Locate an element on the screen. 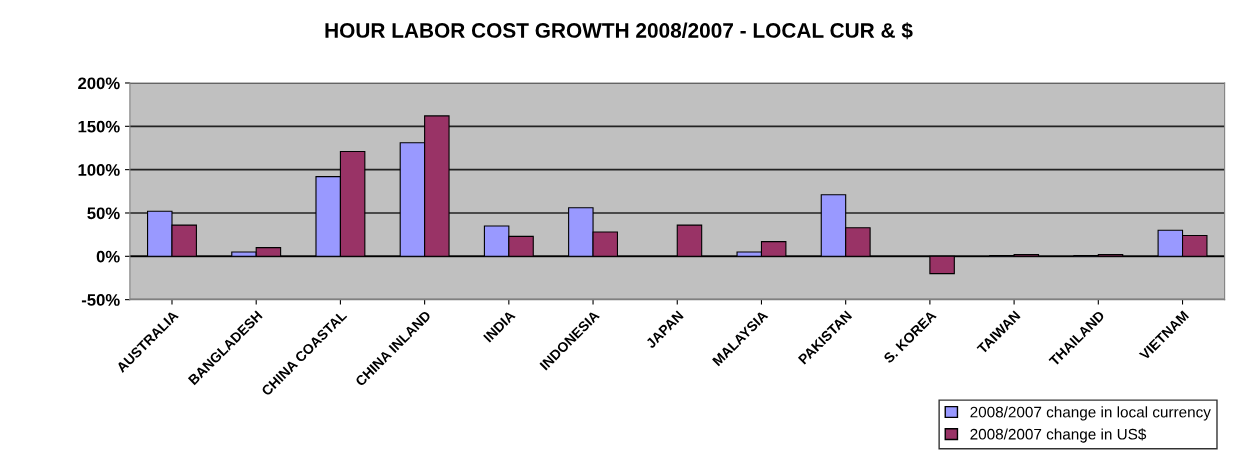 The image size is (1237, 461). legend-label: 2008/2007 change in local currency is located at coordinates (1090, 413).